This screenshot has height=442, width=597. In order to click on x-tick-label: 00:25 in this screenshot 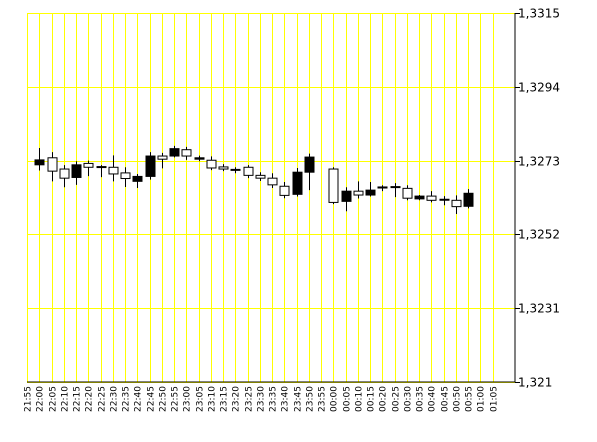, I will do `click(397, 399)`.